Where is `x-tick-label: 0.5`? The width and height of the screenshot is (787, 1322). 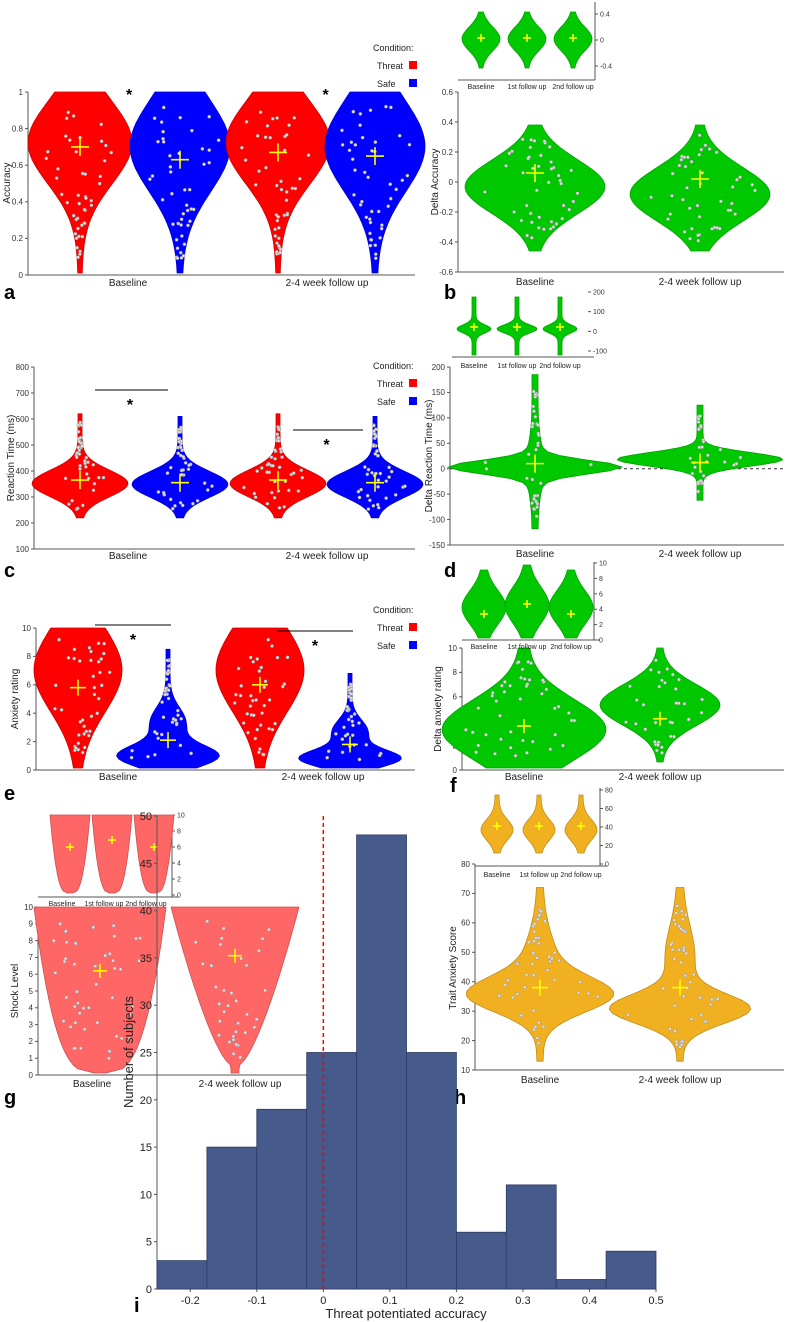 x-tick-label: 0.5 is located at coordinates (655, 1301).